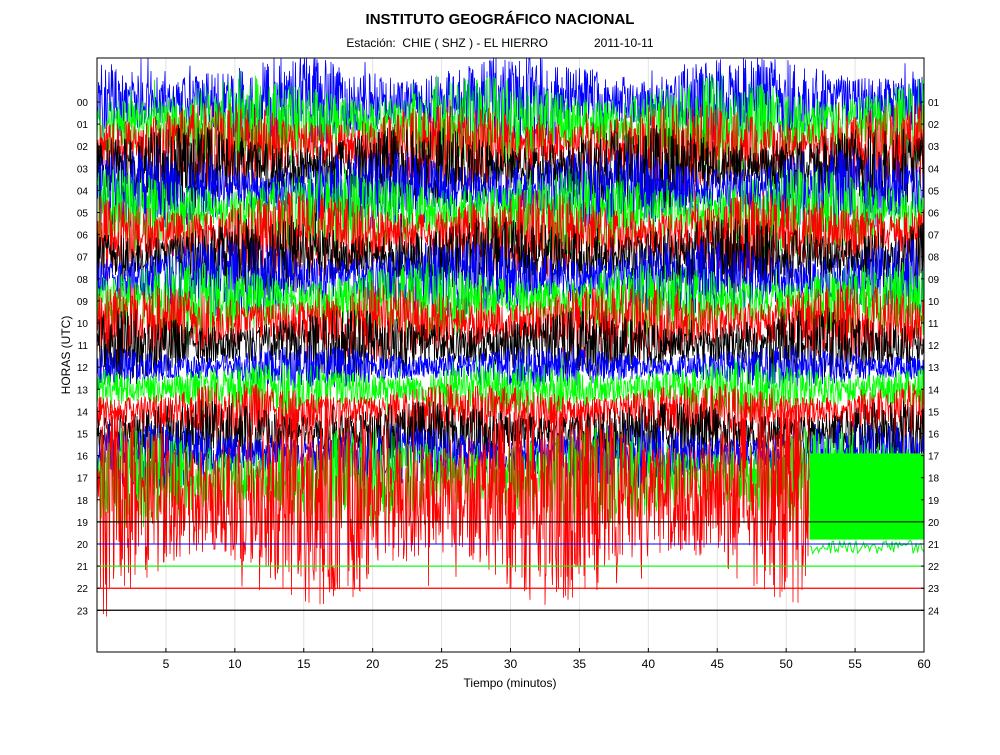 The height and width of the screenshot is (755, 1000). What do you see at coordinates (718, 664) in the screenshot?
I see `x-tick-label-45: 45` at bounding box center [718, 664].